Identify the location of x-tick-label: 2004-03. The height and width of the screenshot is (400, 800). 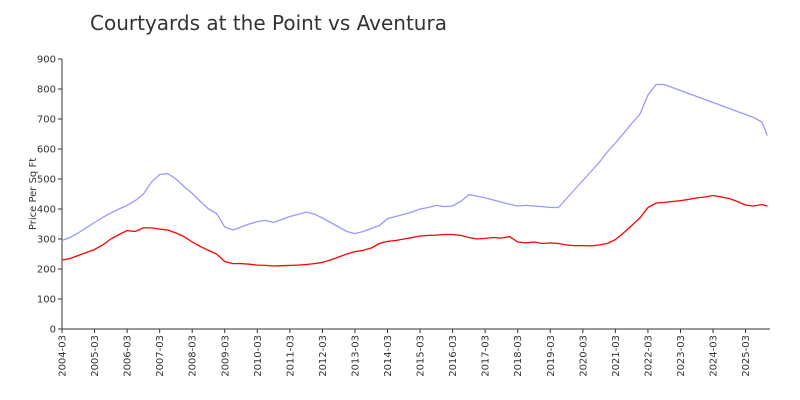
(63, 356).